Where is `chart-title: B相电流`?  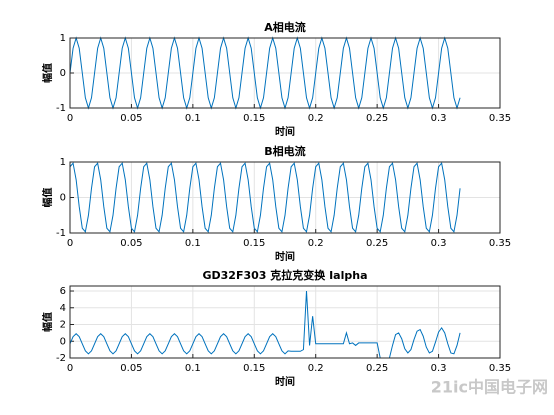 chart-title: B相电流 is located at coordinates (284, 151).